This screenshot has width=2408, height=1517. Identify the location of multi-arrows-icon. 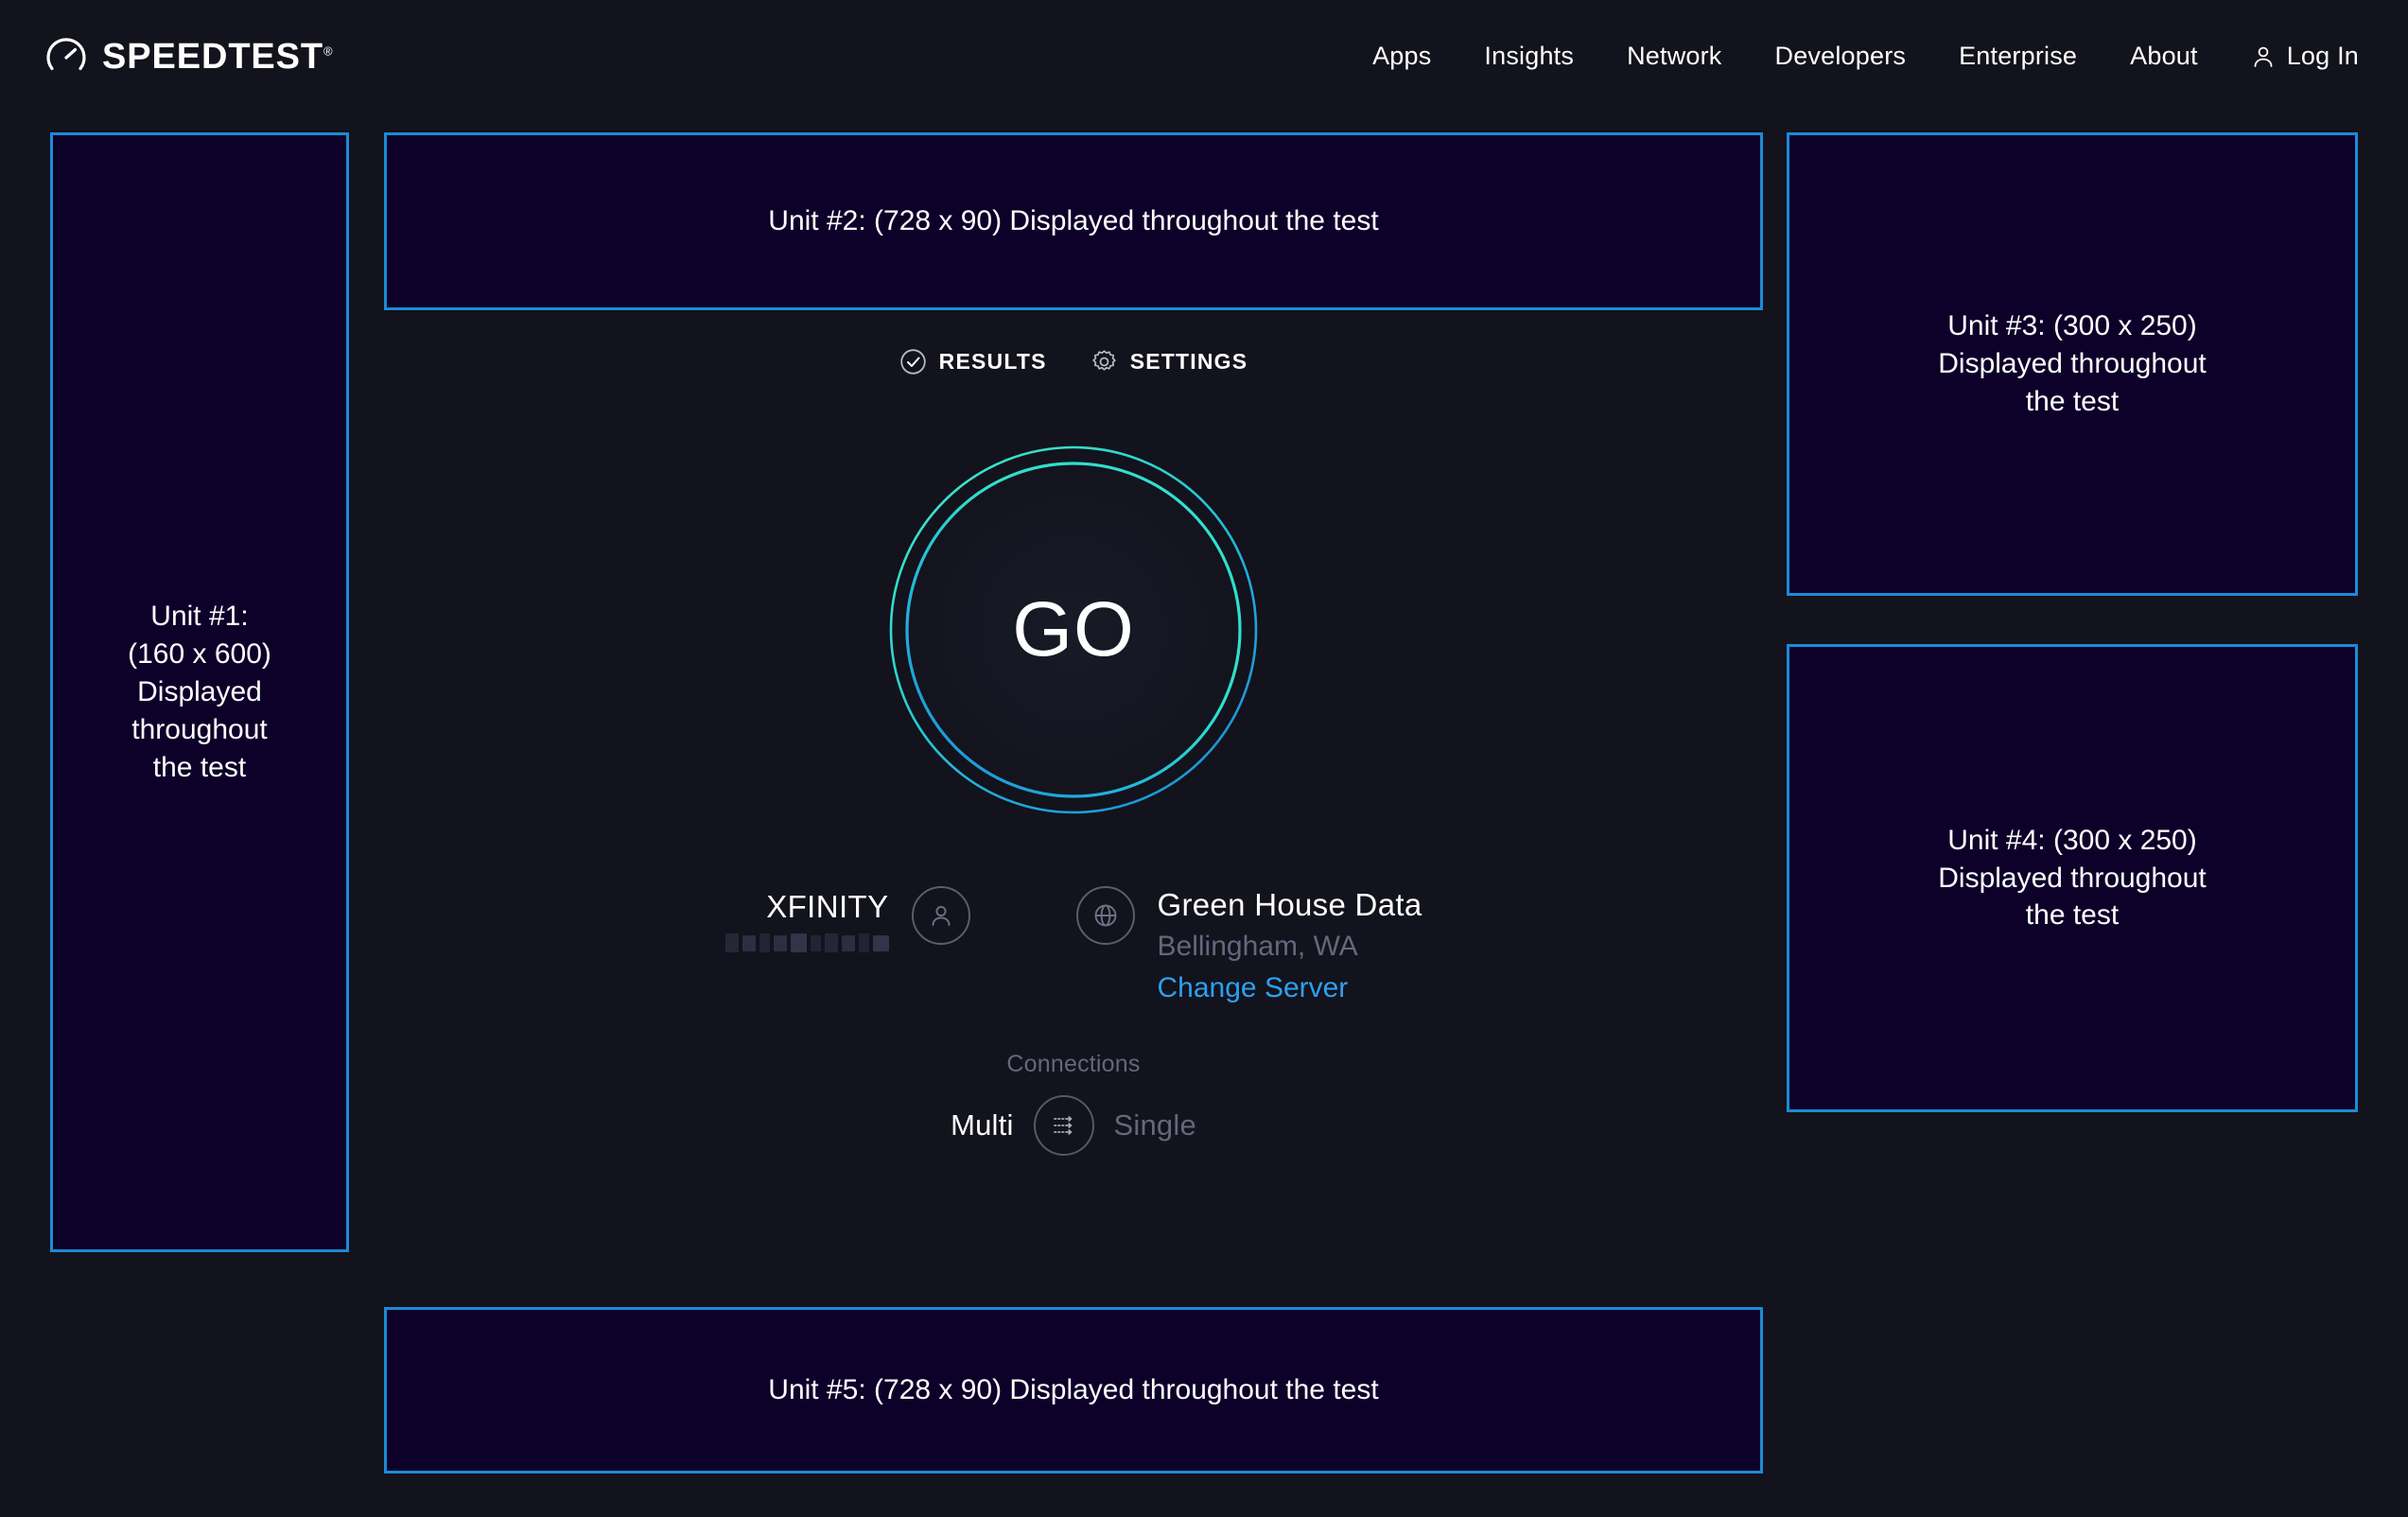
(1064, 1125).